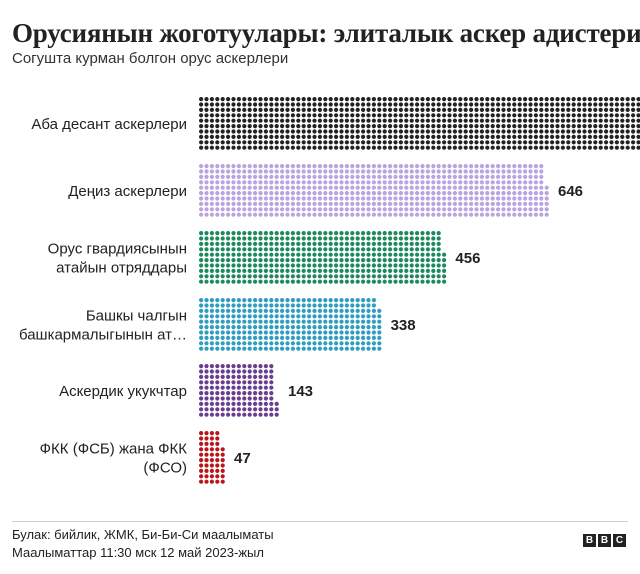  Describe the element at coordinates (109, 124) in the screenshot. I see `category-label-1: Аба десант аскерлери` at that location.